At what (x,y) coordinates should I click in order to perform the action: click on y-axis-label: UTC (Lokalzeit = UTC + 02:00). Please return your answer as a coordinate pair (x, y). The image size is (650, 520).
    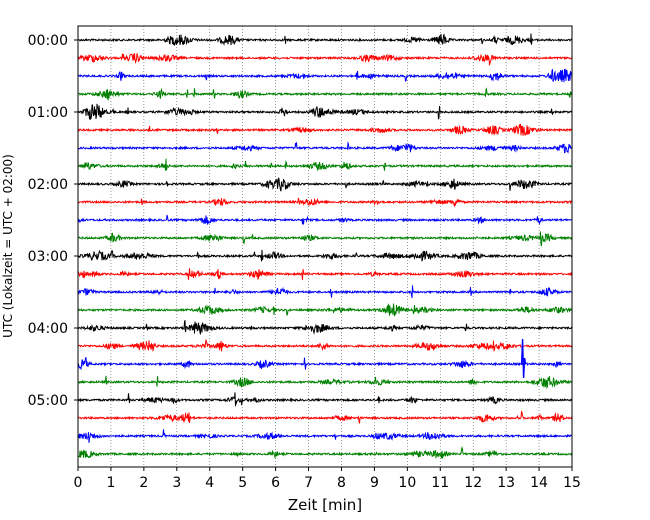
    Looking at the image, I should click on (8, 246).